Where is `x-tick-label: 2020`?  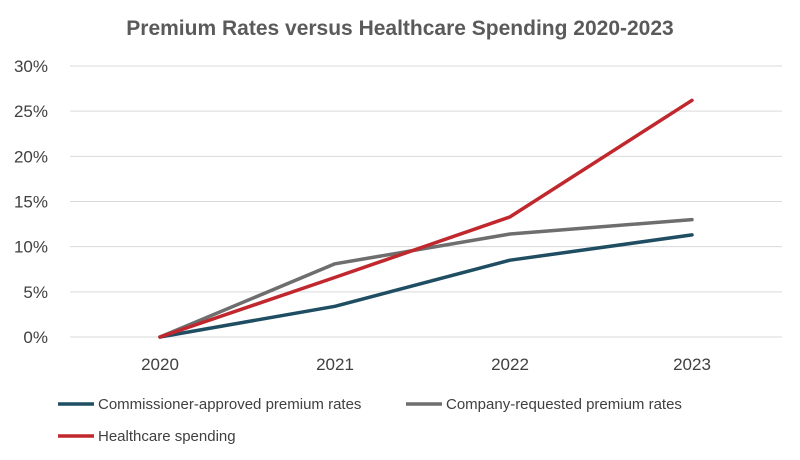
x-tick-label: 2020 is located at coordinates (160, 364).